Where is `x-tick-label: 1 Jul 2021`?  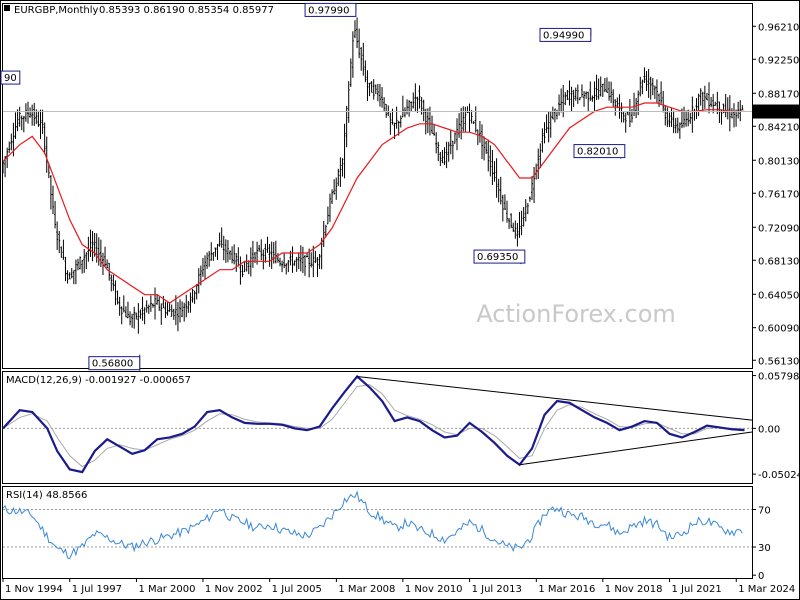
x-tick-label: 1 Jul 2021 is located at coordinates (697, 589).